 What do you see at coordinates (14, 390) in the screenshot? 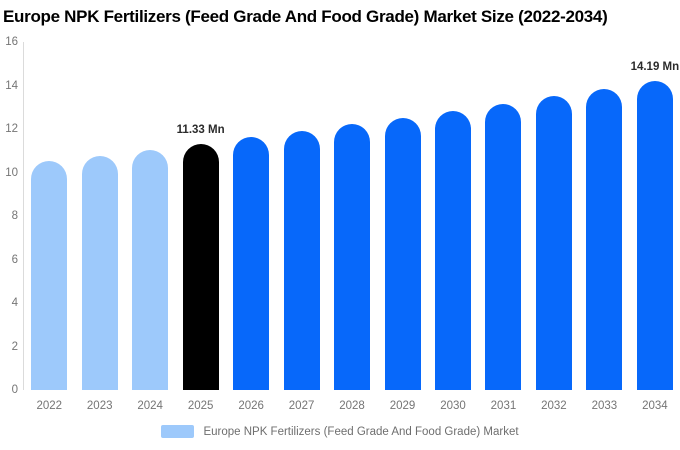
I see `y-tick-0: 0` at bounding box center [14, 390].